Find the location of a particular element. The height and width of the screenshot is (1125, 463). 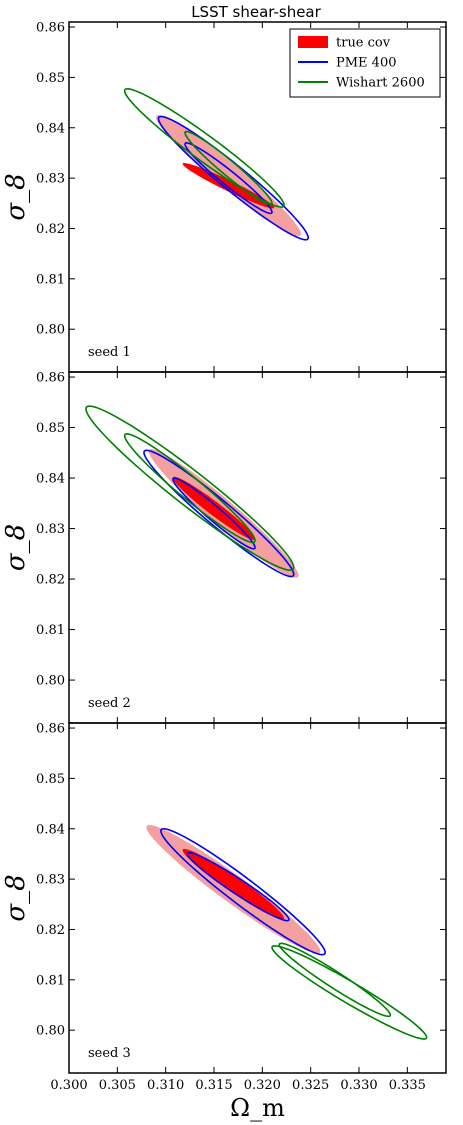

x-tick-label: 0.335 is located at coordinates (407, 1085).